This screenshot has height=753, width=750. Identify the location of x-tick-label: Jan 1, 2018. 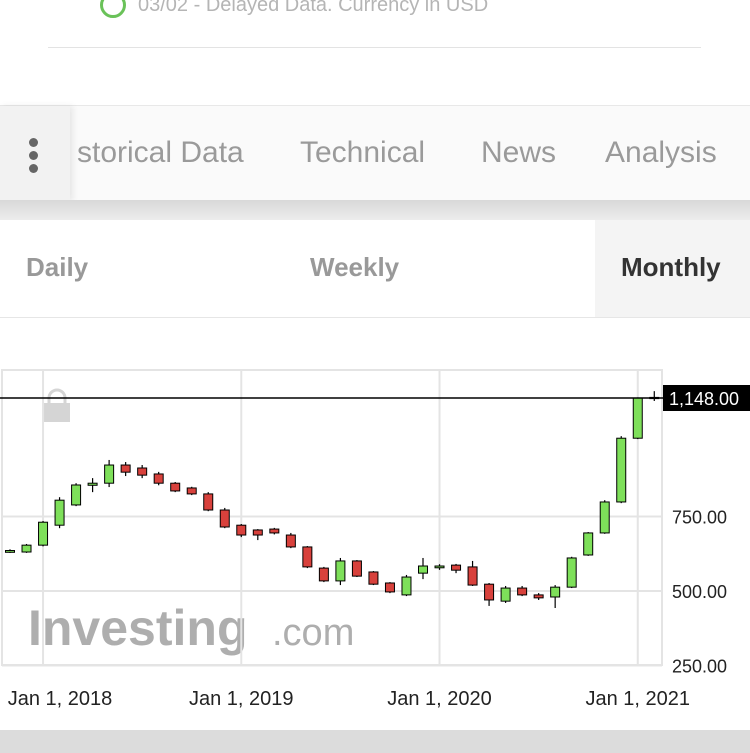
(60, 699).